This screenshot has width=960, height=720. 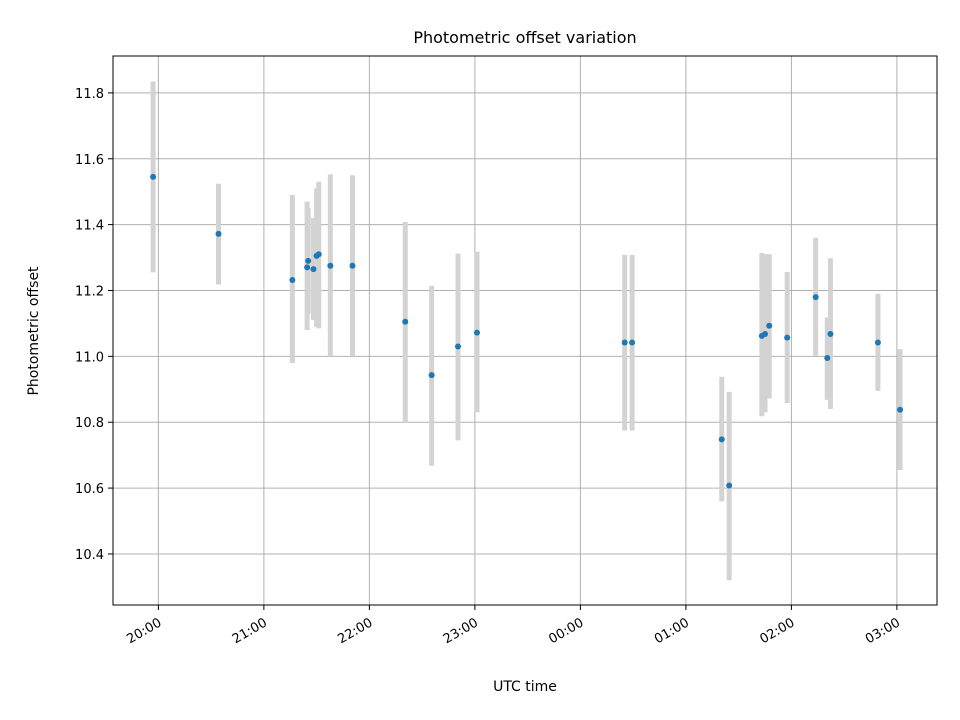 What do you see at coordinates (89, 291) in the screenshot?
I see `y-tick-label: 11.2` at bounding box center [89, 291].